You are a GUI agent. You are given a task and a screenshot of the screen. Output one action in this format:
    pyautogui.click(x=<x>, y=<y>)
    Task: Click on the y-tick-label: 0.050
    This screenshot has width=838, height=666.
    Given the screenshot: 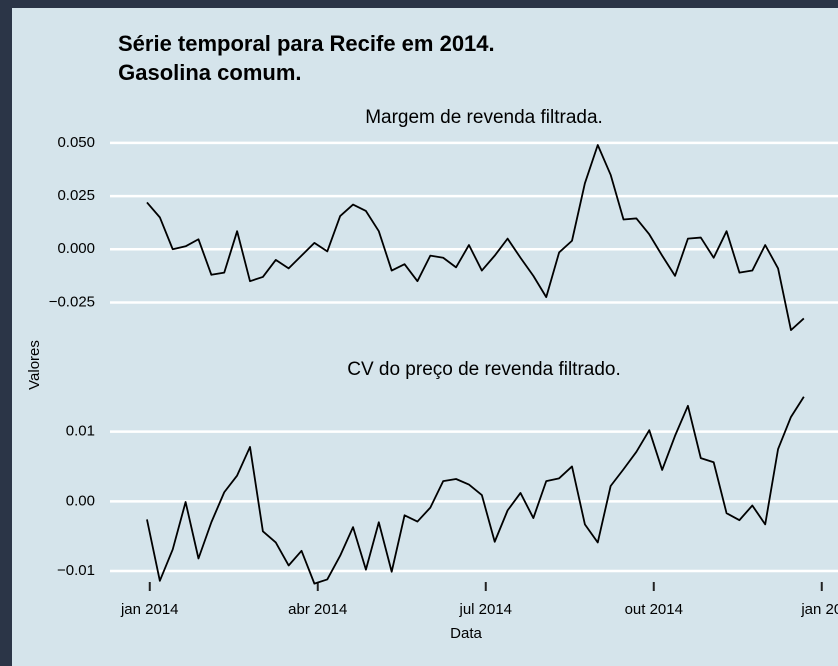 What is the action you would take?
    pyautogui.click(x=76, y=142)
    